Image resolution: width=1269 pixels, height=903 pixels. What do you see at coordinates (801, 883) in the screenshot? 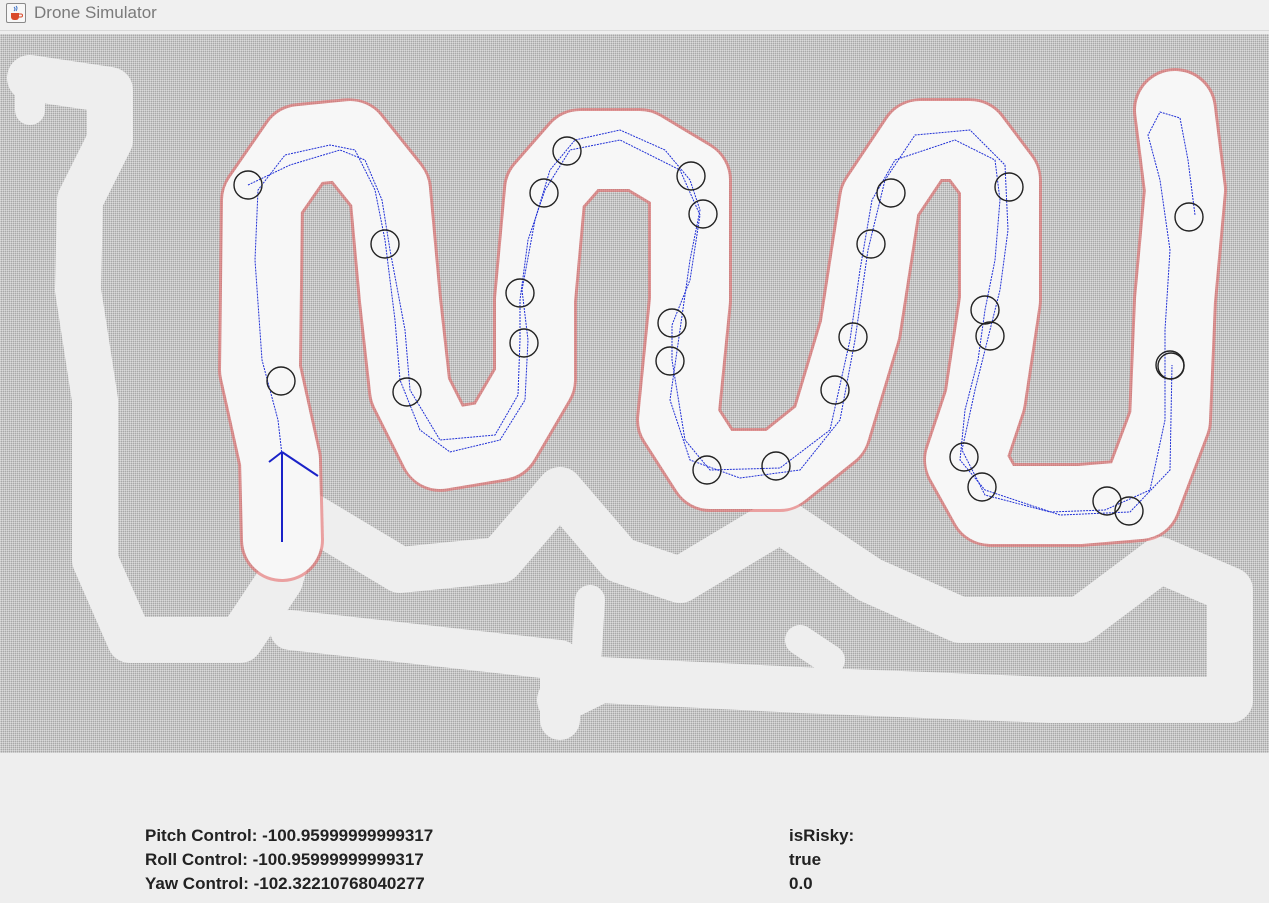
I see `status-value: 0.0` at bounding box center [801, 883].